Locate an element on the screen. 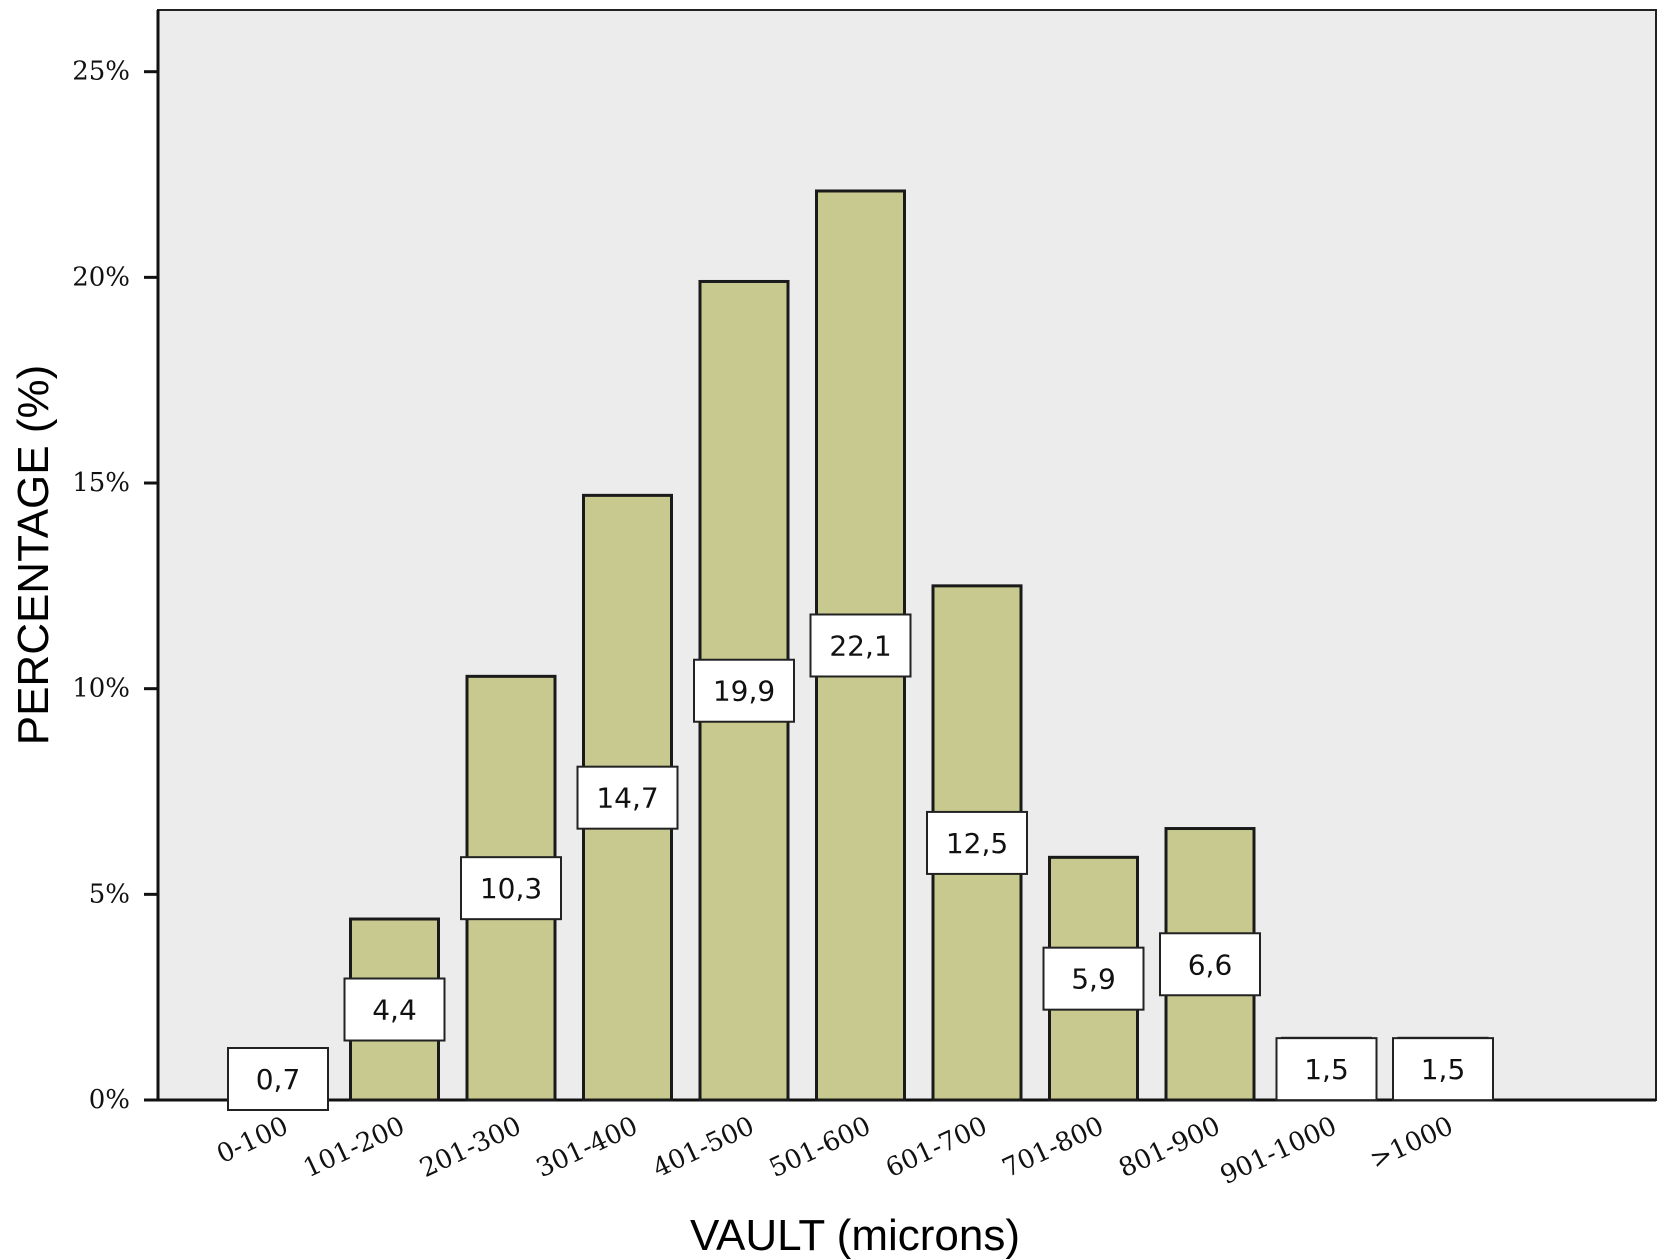  y-tick-label: 0% is located at coordinates (109, 1100).